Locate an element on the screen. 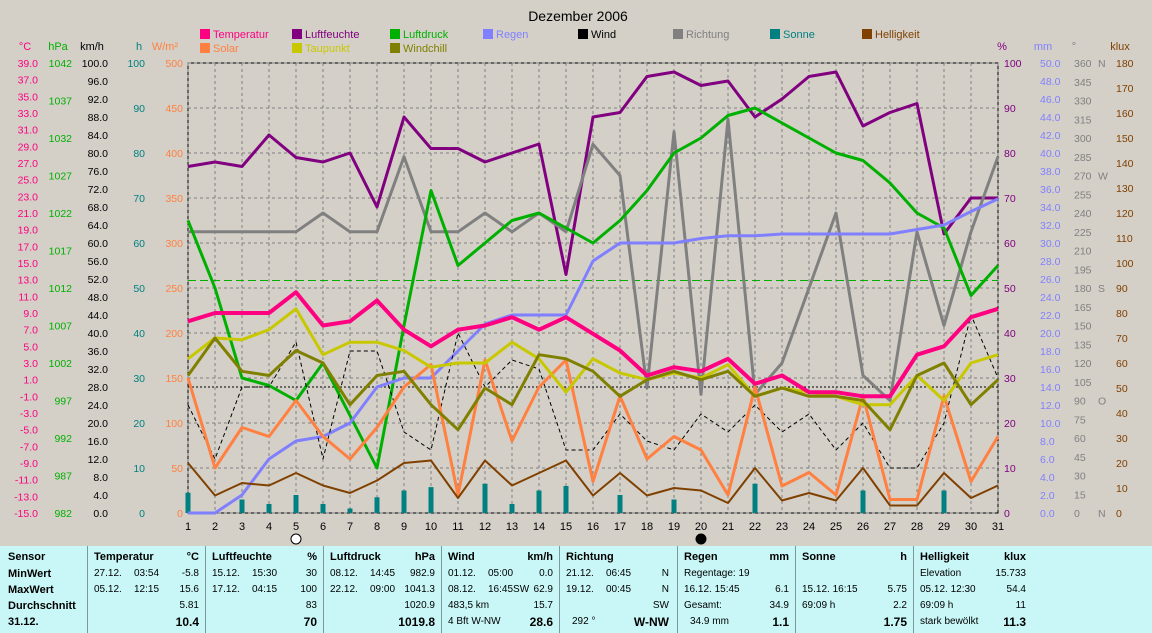 Image resolution: width=1152 pixels, height=633 pixels. x-tick-label: 21 is located at coordinates (728, 527).